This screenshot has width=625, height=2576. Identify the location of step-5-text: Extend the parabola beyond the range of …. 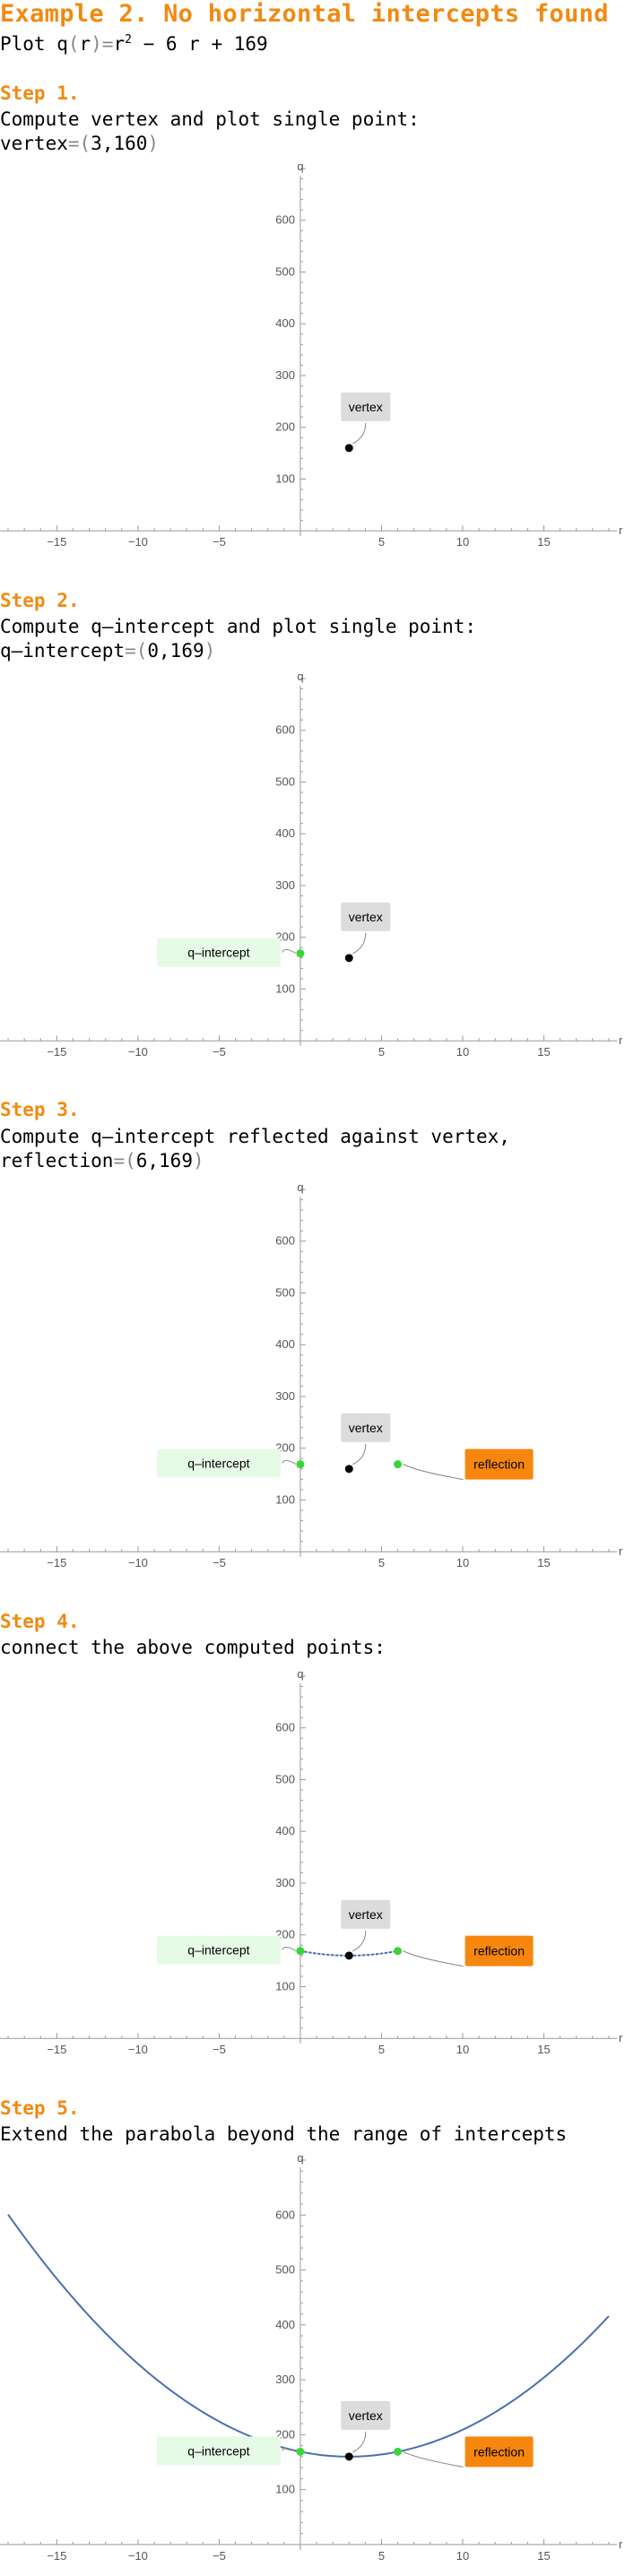
(283, 2134).